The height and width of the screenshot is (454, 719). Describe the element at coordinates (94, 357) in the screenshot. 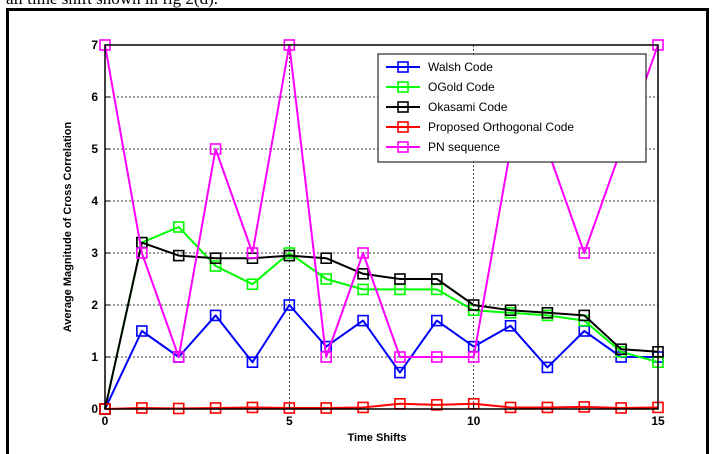

I see `y-tick-label: 1` at that location.